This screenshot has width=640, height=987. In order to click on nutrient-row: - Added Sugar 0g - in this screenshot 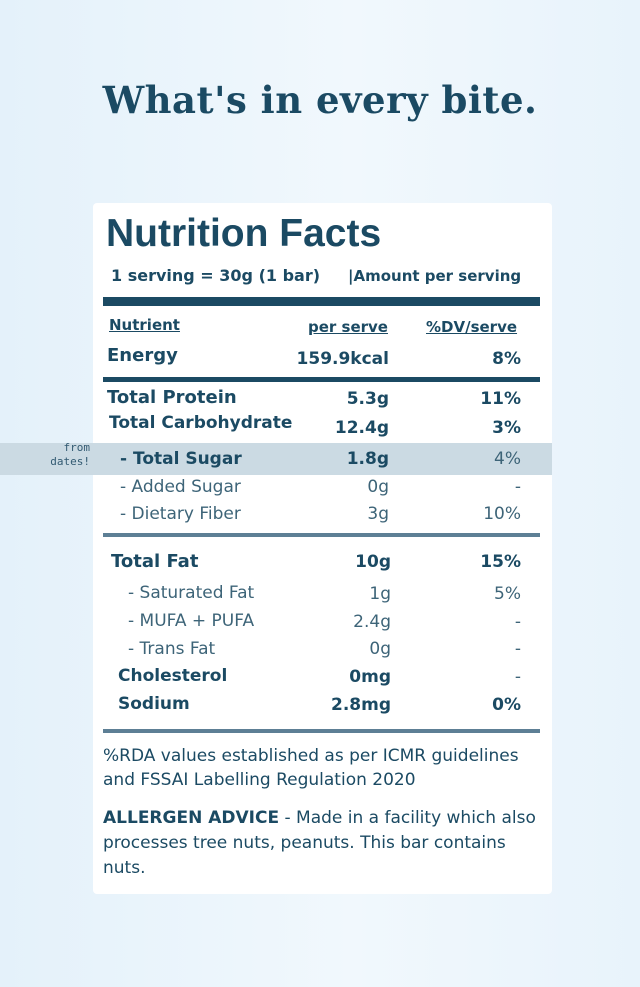, I will do `click(320, 489)`.